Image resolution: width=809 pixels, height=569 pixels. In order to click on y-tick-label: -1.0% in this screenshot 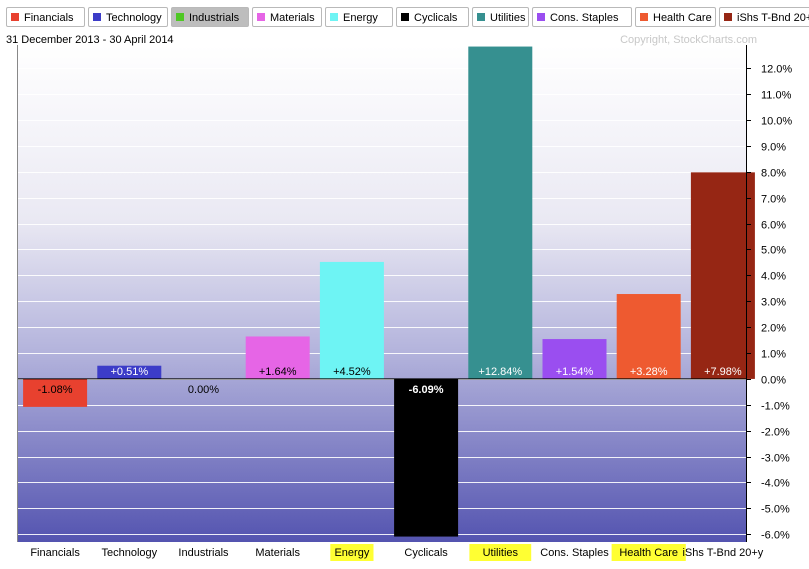, I will do `click(775, 407)`.